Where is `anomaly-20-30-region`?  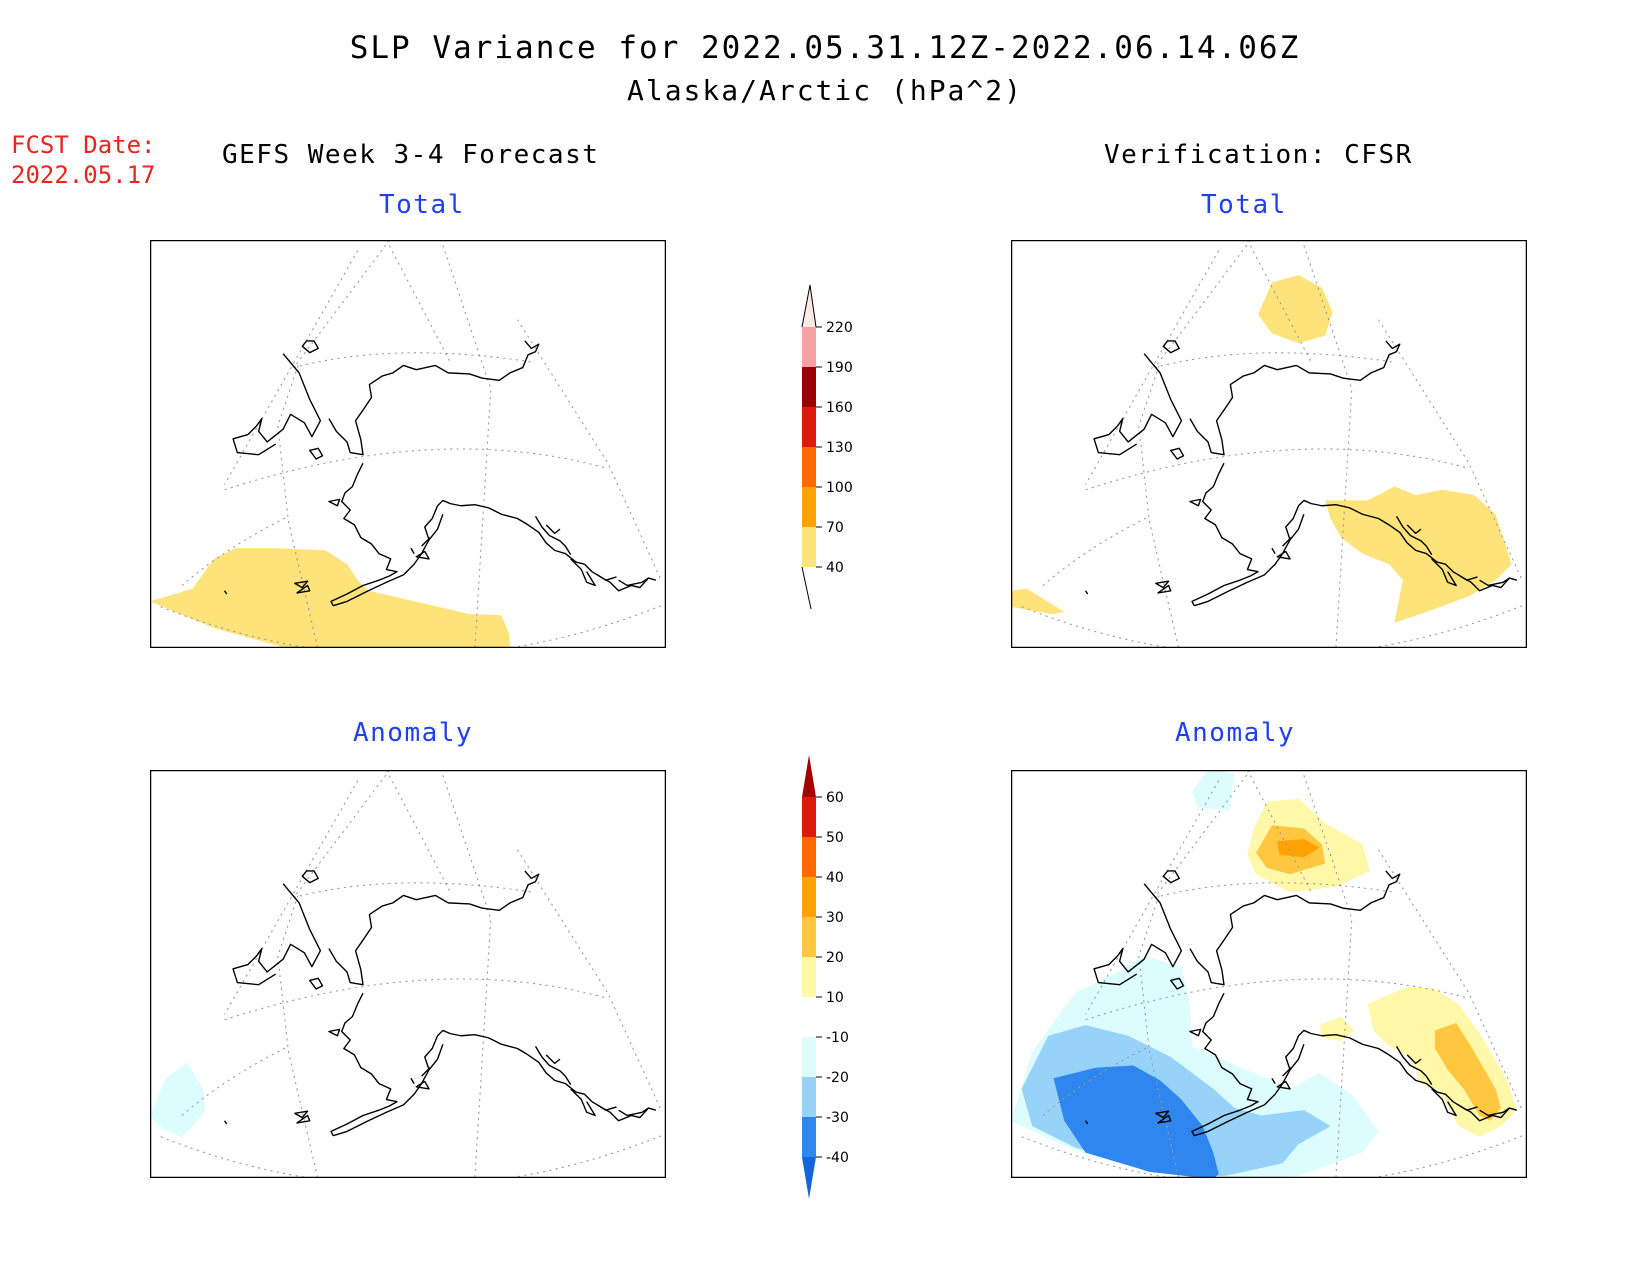
anomaly-20-30-region is located at coordinates (1467, 1071).